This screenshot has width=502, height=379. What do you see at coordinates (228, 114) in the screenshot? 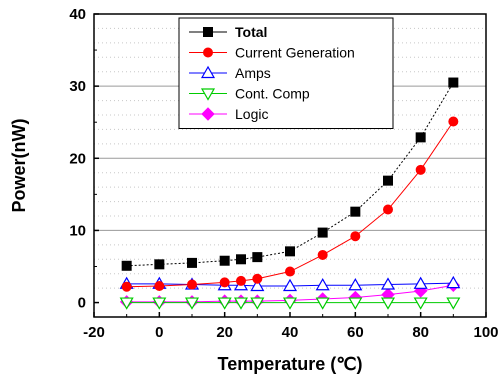
I see `legend-item: Logic` at bounding box center [228, 114].